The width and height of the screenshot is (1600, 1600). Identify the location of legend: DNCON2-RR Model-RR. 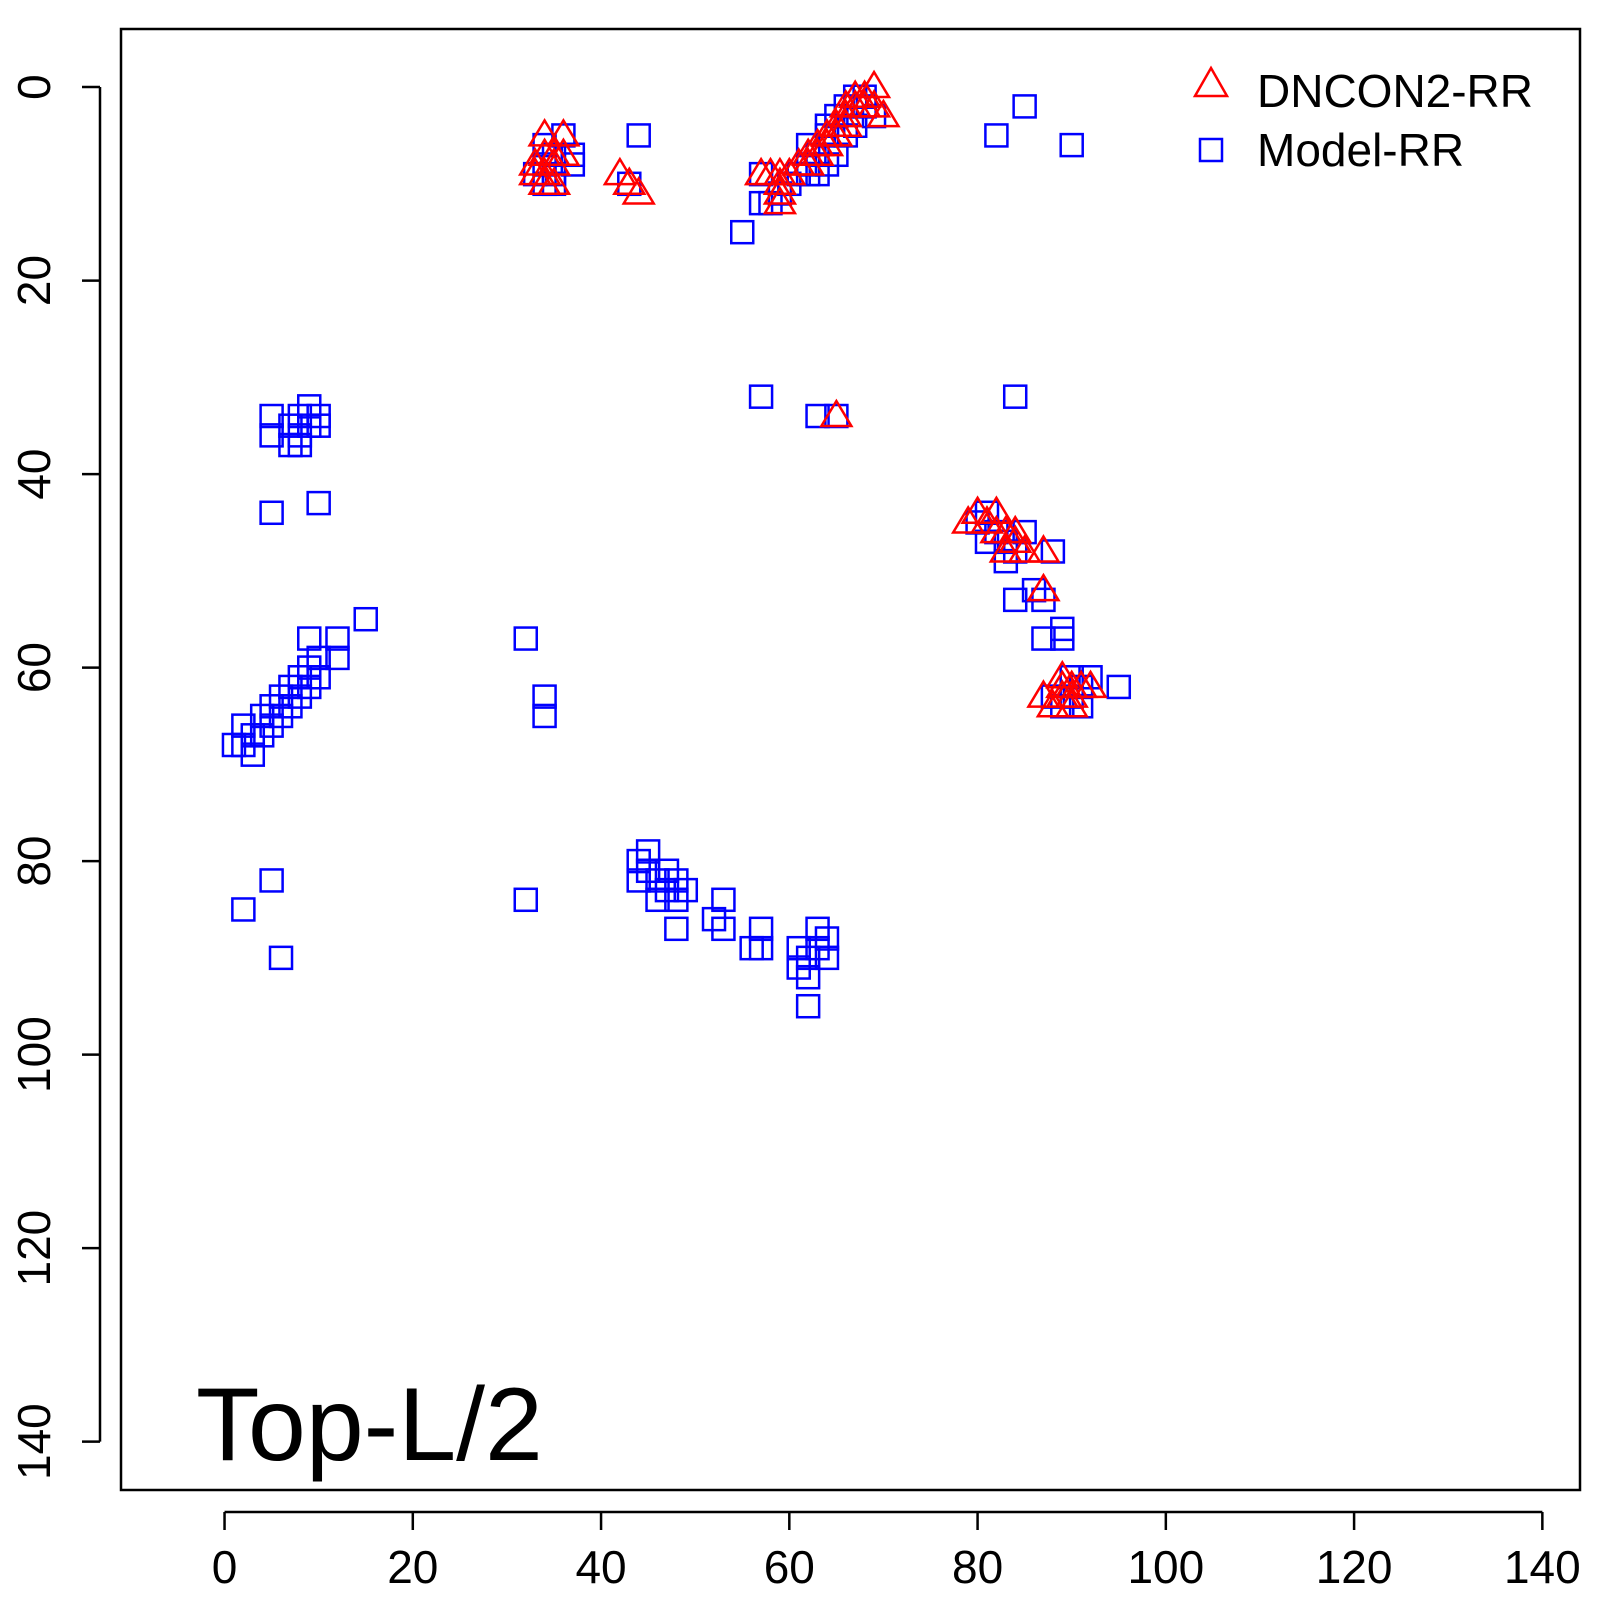
(1362, 120).